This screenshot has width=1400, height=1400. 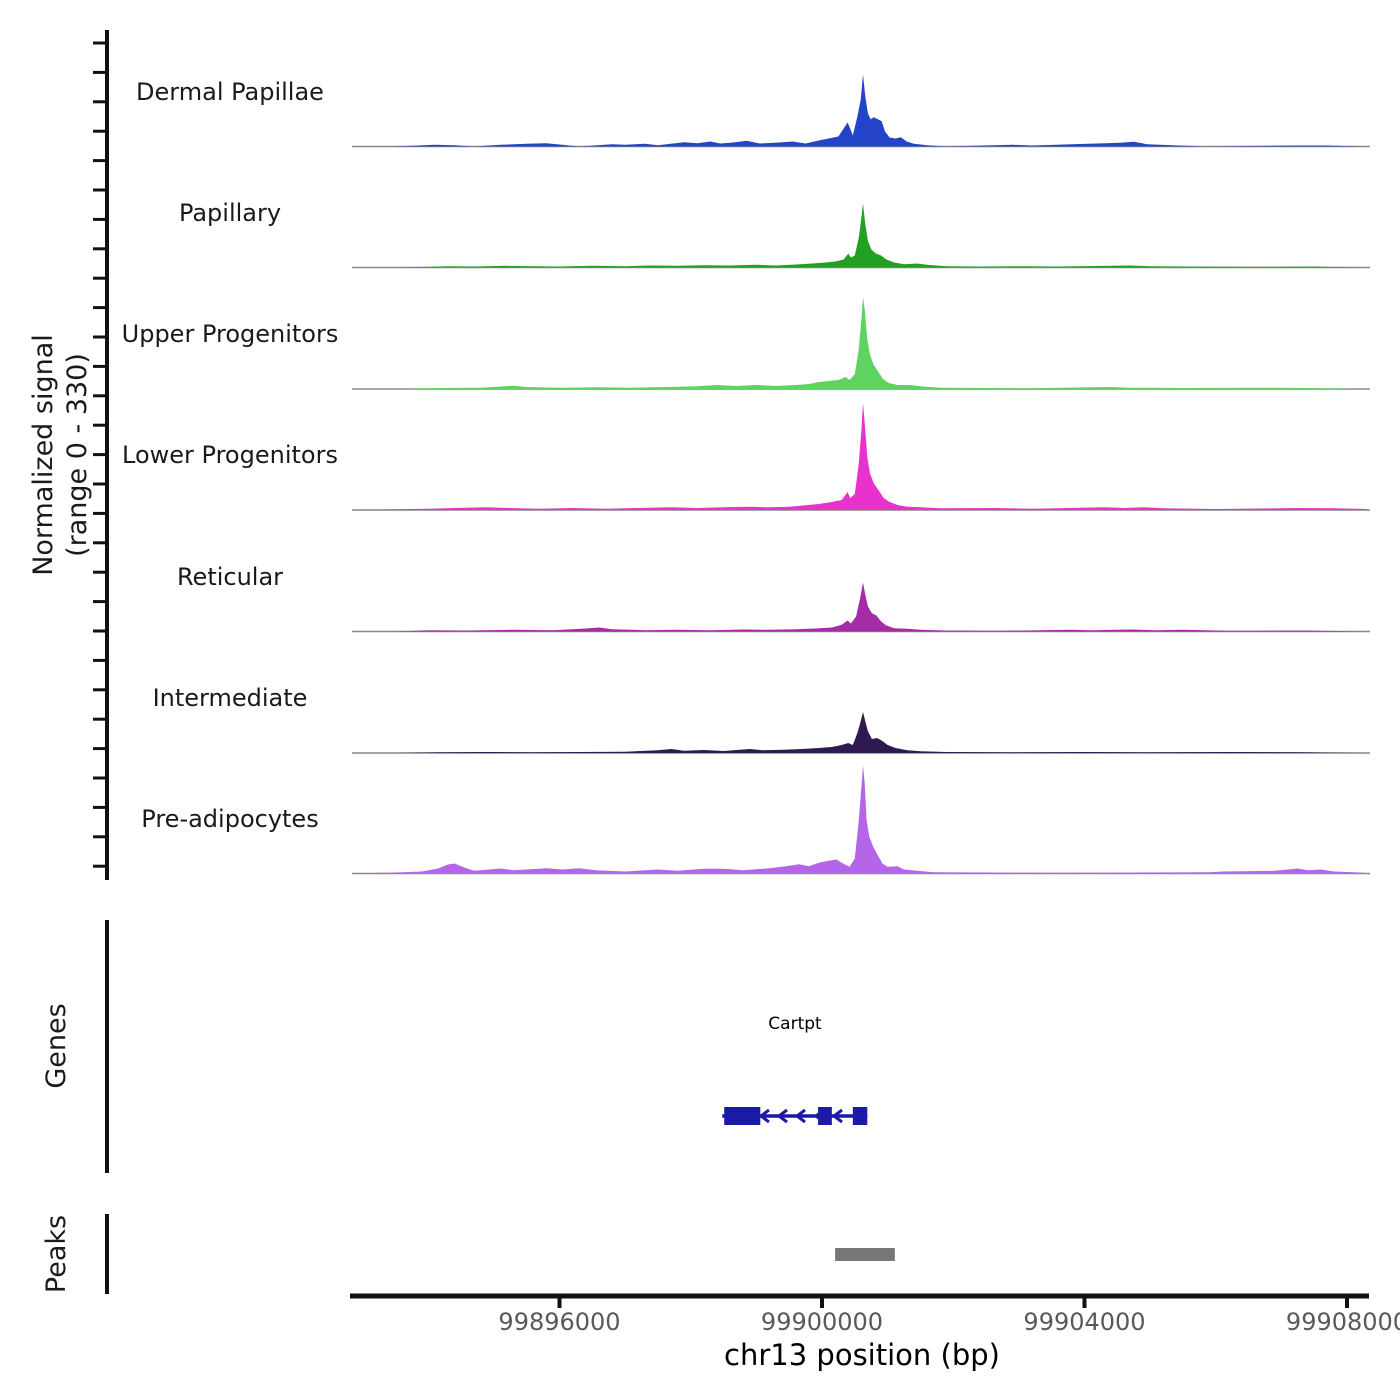 What do you see at coordinates (795, 1116) in the screenshot?
I see `gene-model-cartpt` at bounding box center [795, 1116].